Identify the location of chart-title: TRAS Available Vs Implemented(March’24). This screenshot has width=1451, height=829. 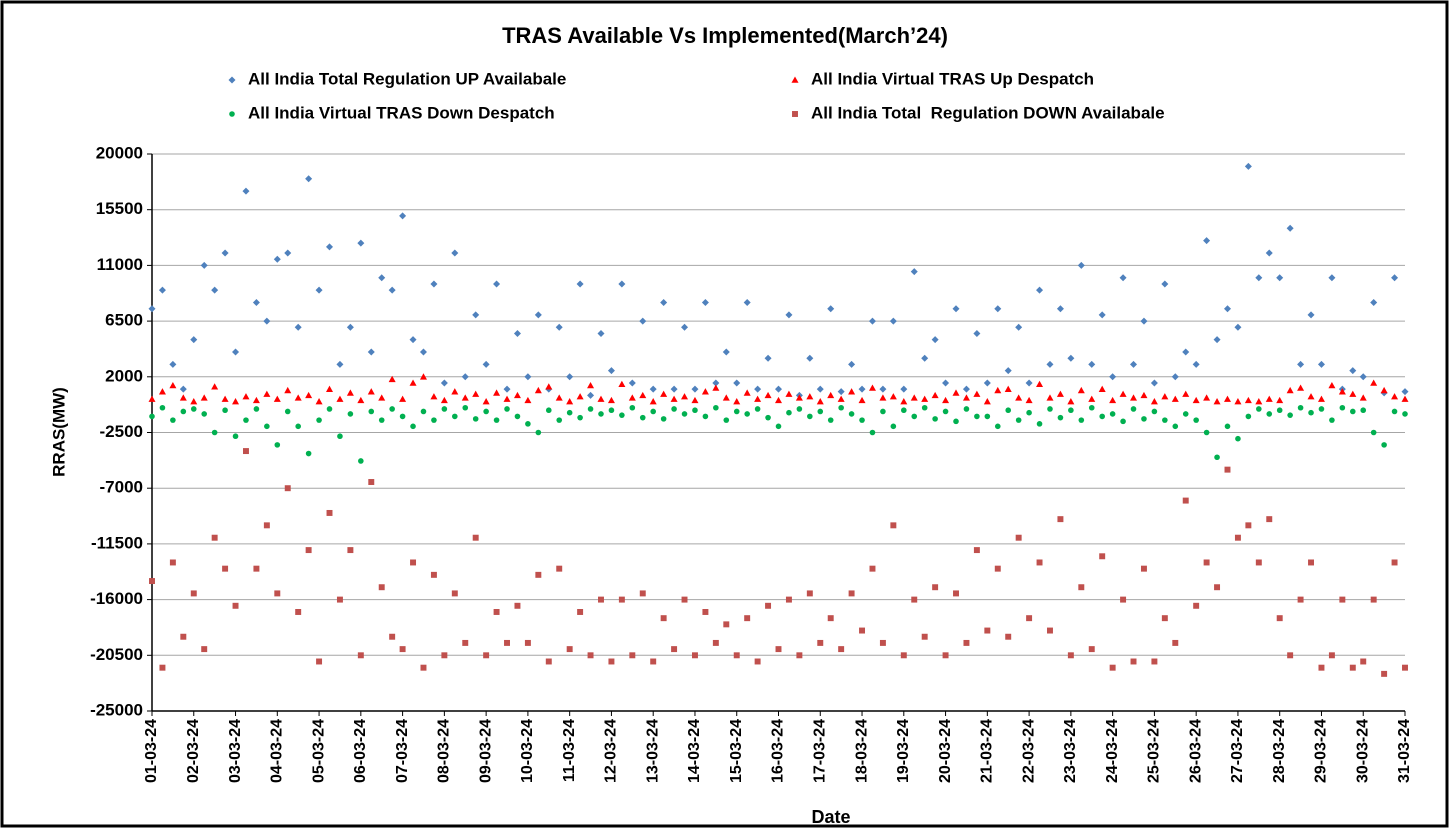
(725, 35).